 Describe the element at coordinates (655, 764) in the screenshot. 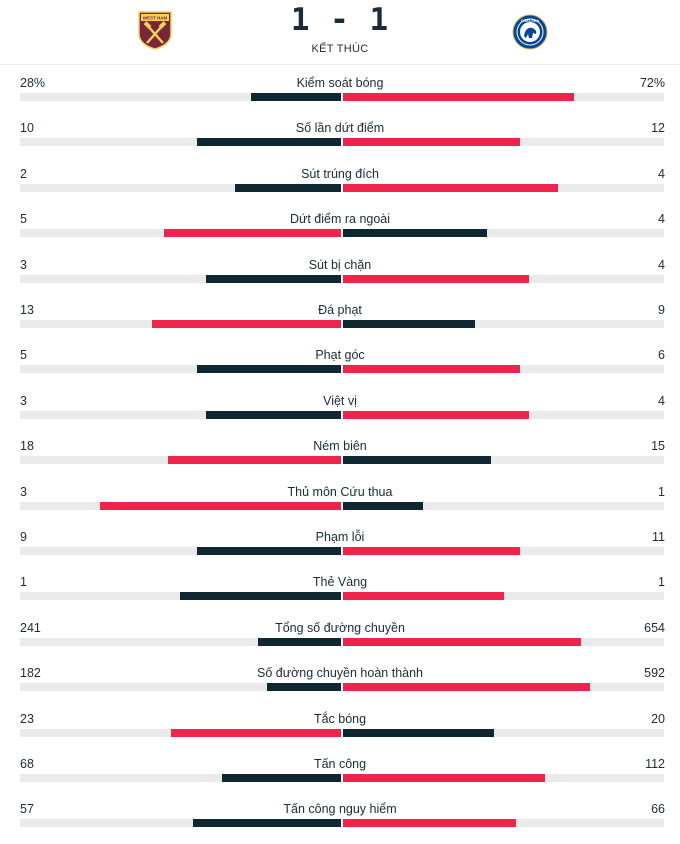

I see `away-stat-value: 112` at that location.